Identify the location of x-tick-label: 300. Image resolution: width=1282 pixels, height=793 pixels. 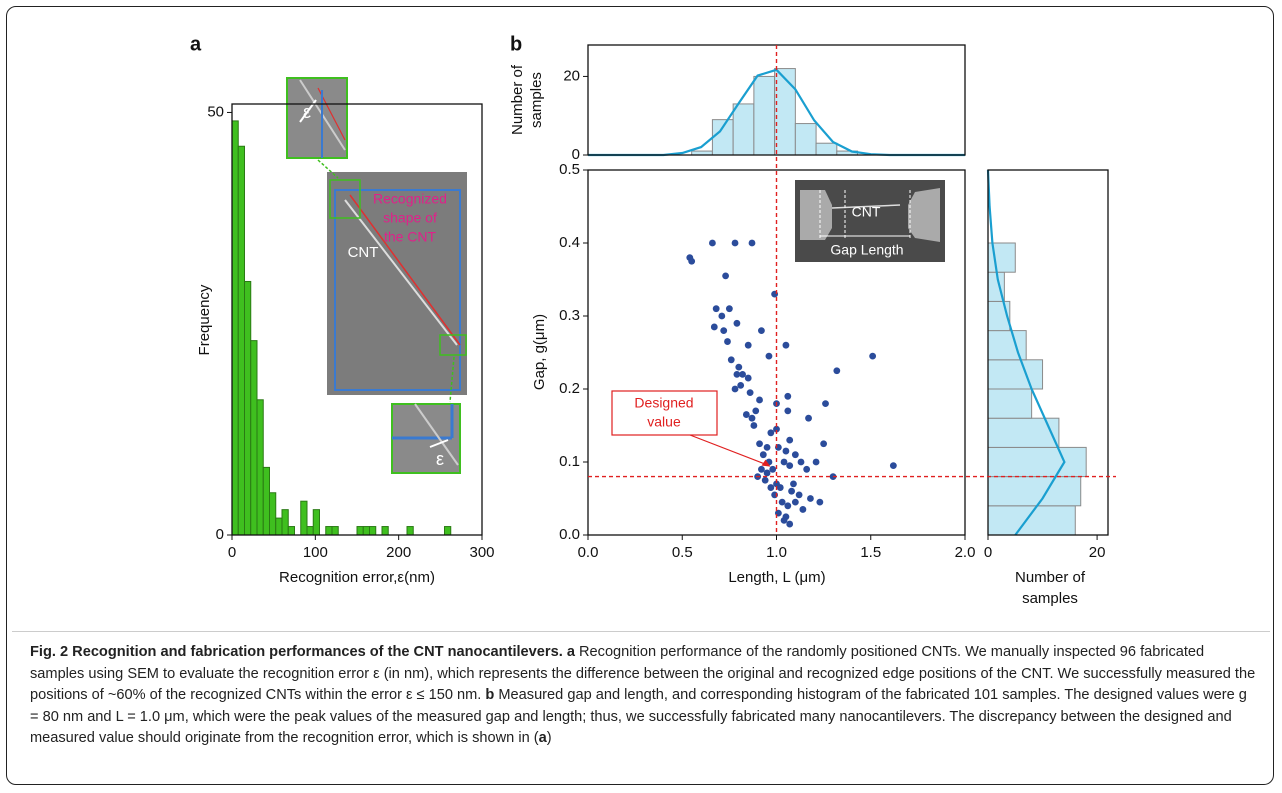
(481, 552).